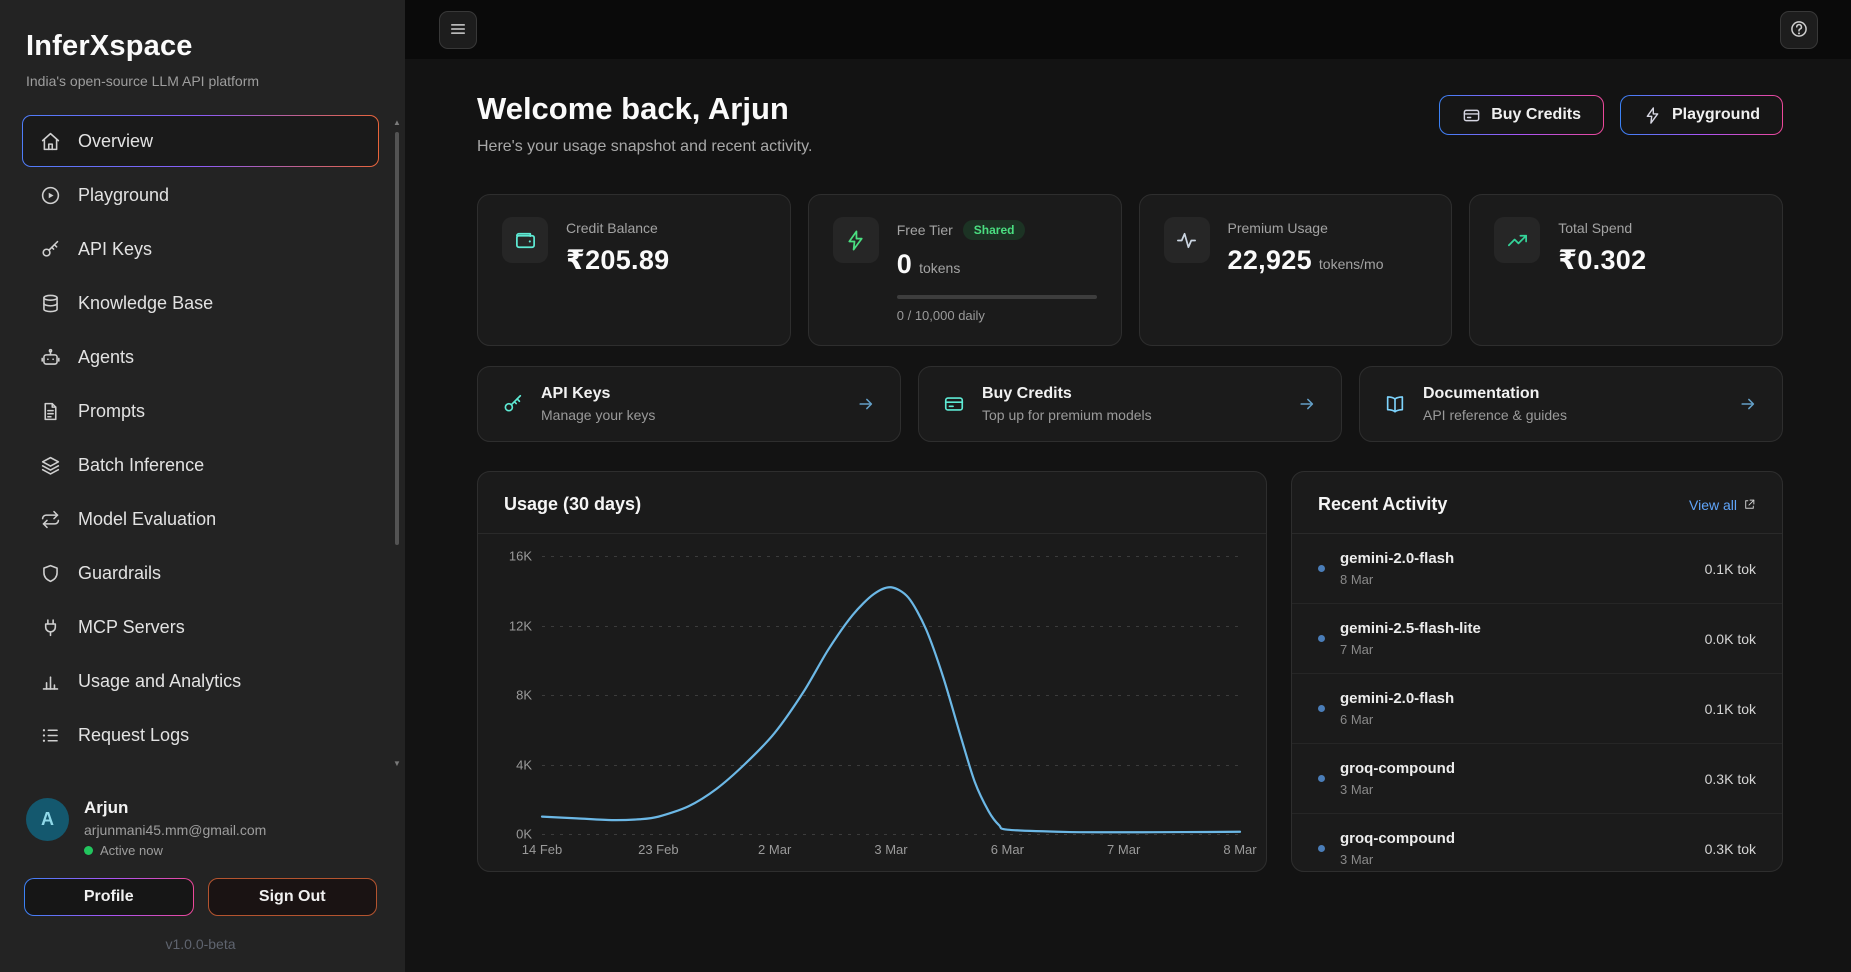 This screenshot has width=1851, height=972. Describe the element at coordinates (1749, 504) in the screenshot. I see `external-link-icon` at that location.